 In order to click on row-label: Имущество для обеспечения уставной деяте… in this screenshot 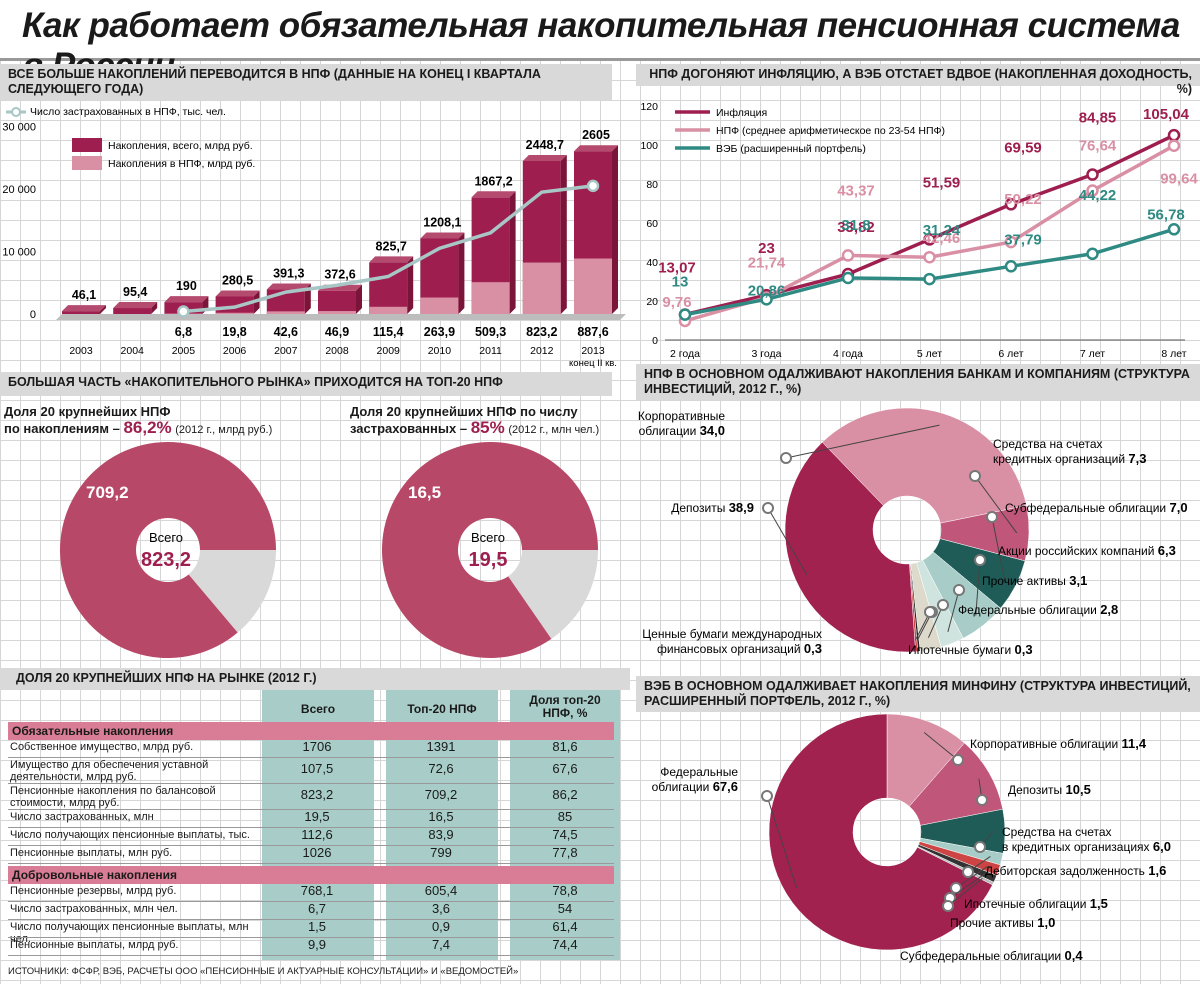, I will do `click(109, 771)`.